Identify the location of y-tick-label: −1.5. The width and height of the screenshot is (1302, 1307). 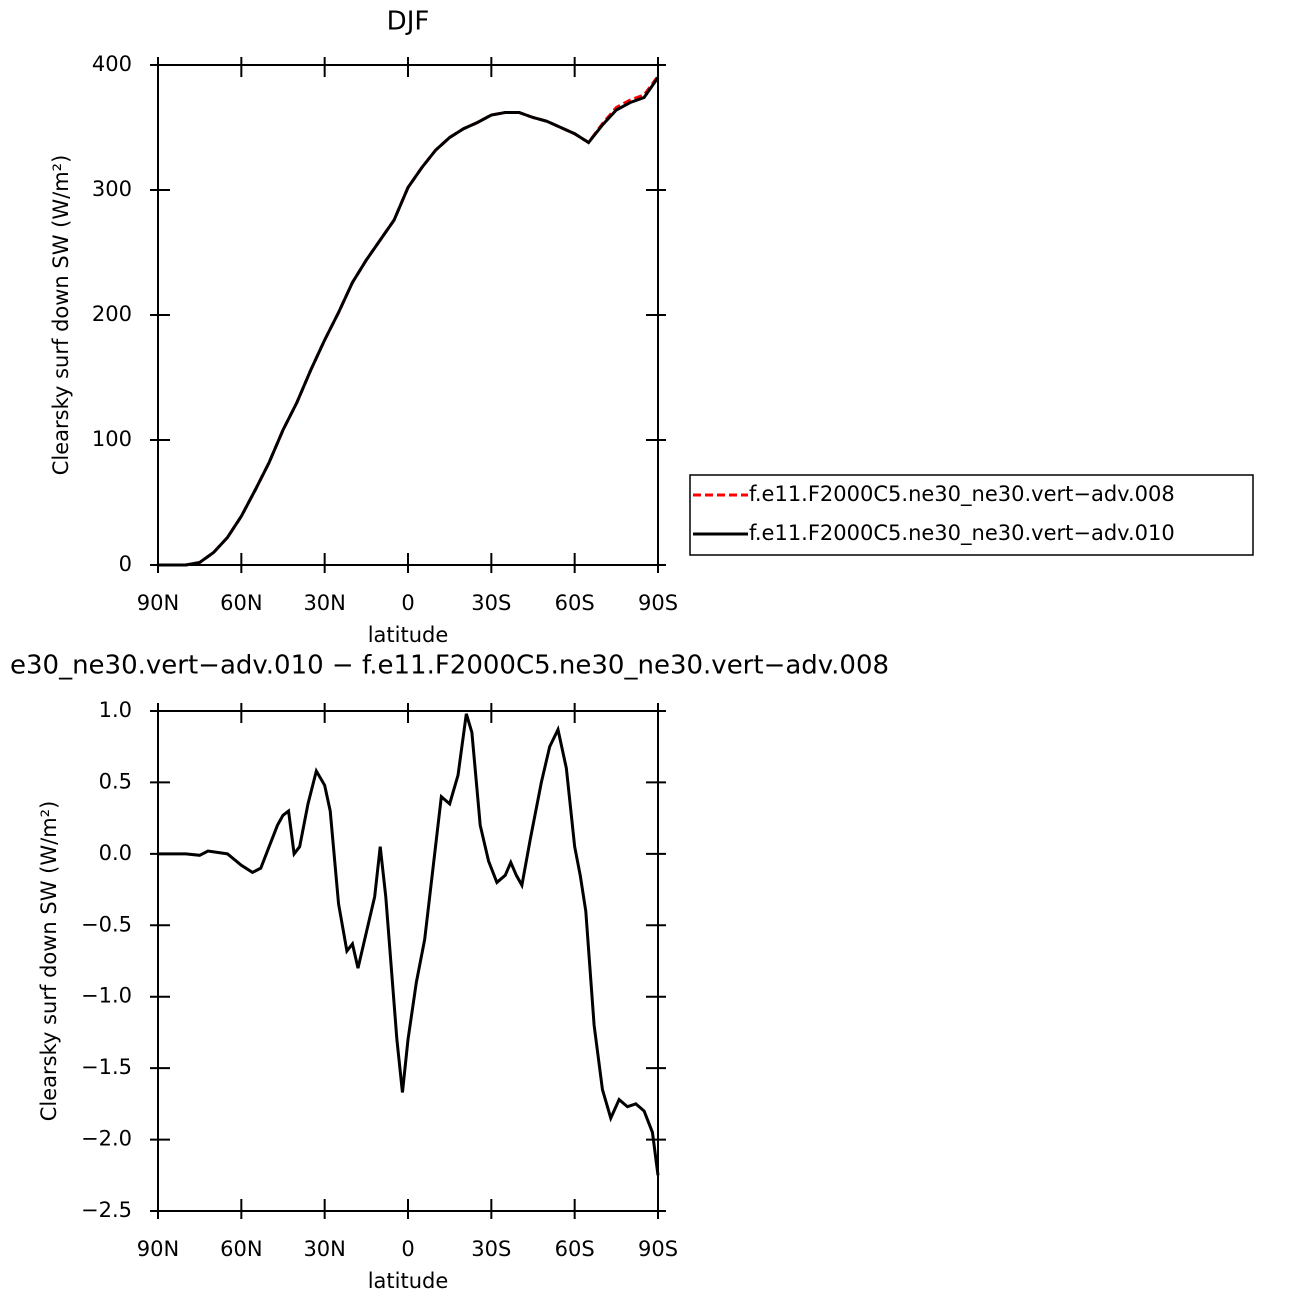
(106, 1067).